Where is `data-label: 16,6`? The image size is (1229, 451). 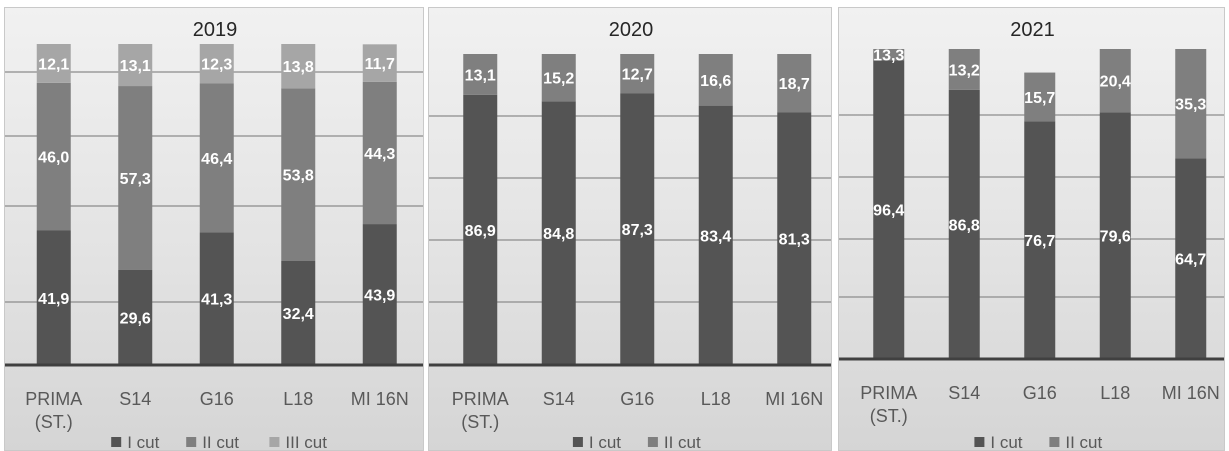 data-label: 16,6 is located at coordinates (715, 81).